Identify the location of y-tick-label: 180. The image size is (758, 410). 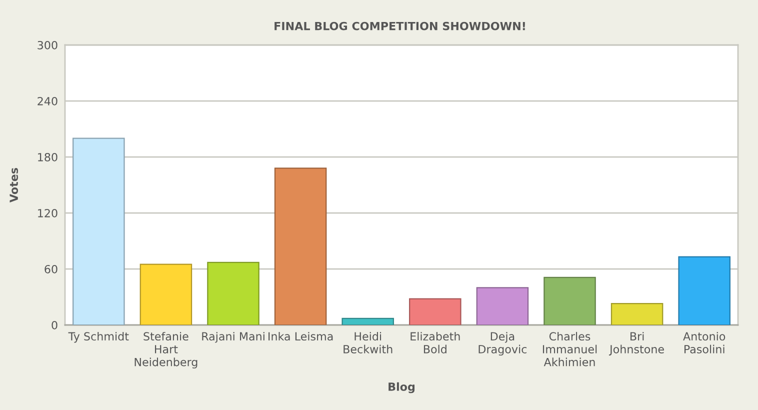
(48, 157).